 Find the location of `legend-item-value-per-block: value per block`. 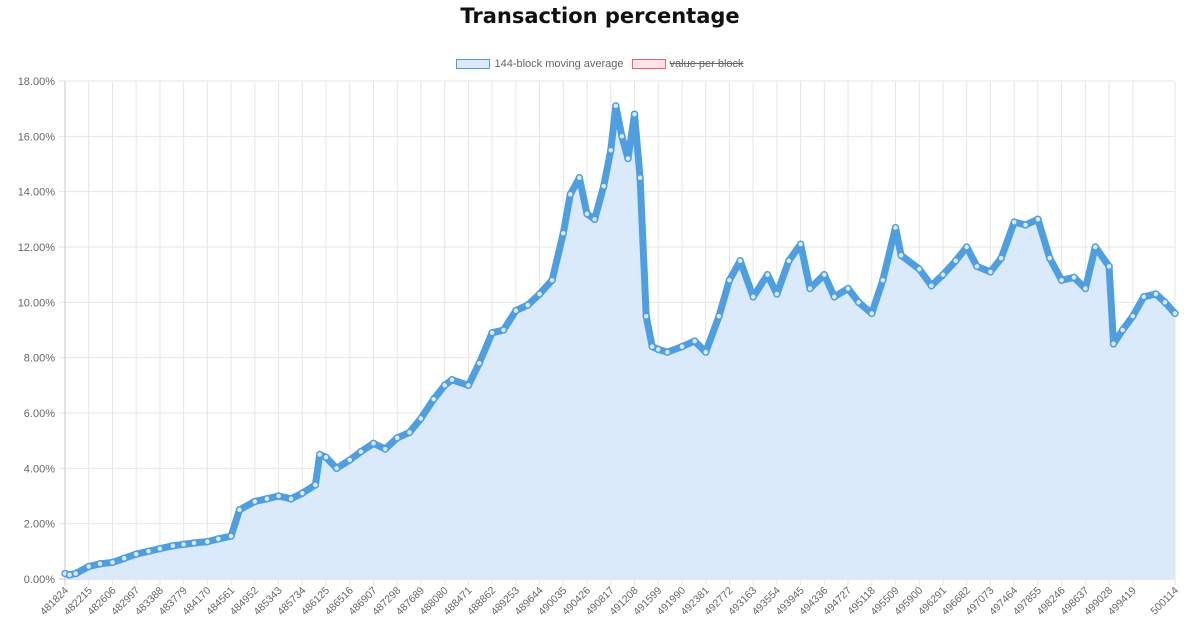

legend-item-value-per-block: value per block is located at coordinates (687, 64).